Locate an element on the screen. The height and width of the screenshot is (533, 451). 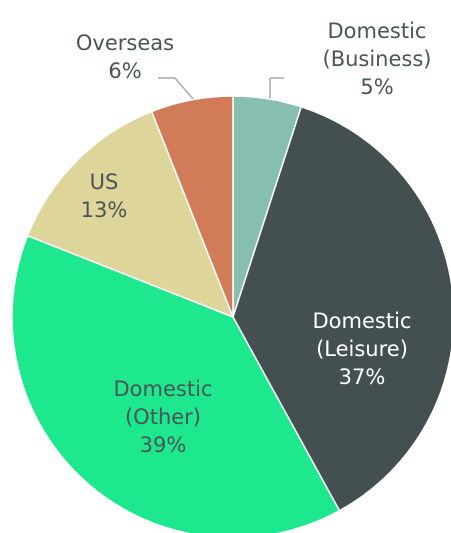
value-label: 39% is located at coordinates (163, 445).